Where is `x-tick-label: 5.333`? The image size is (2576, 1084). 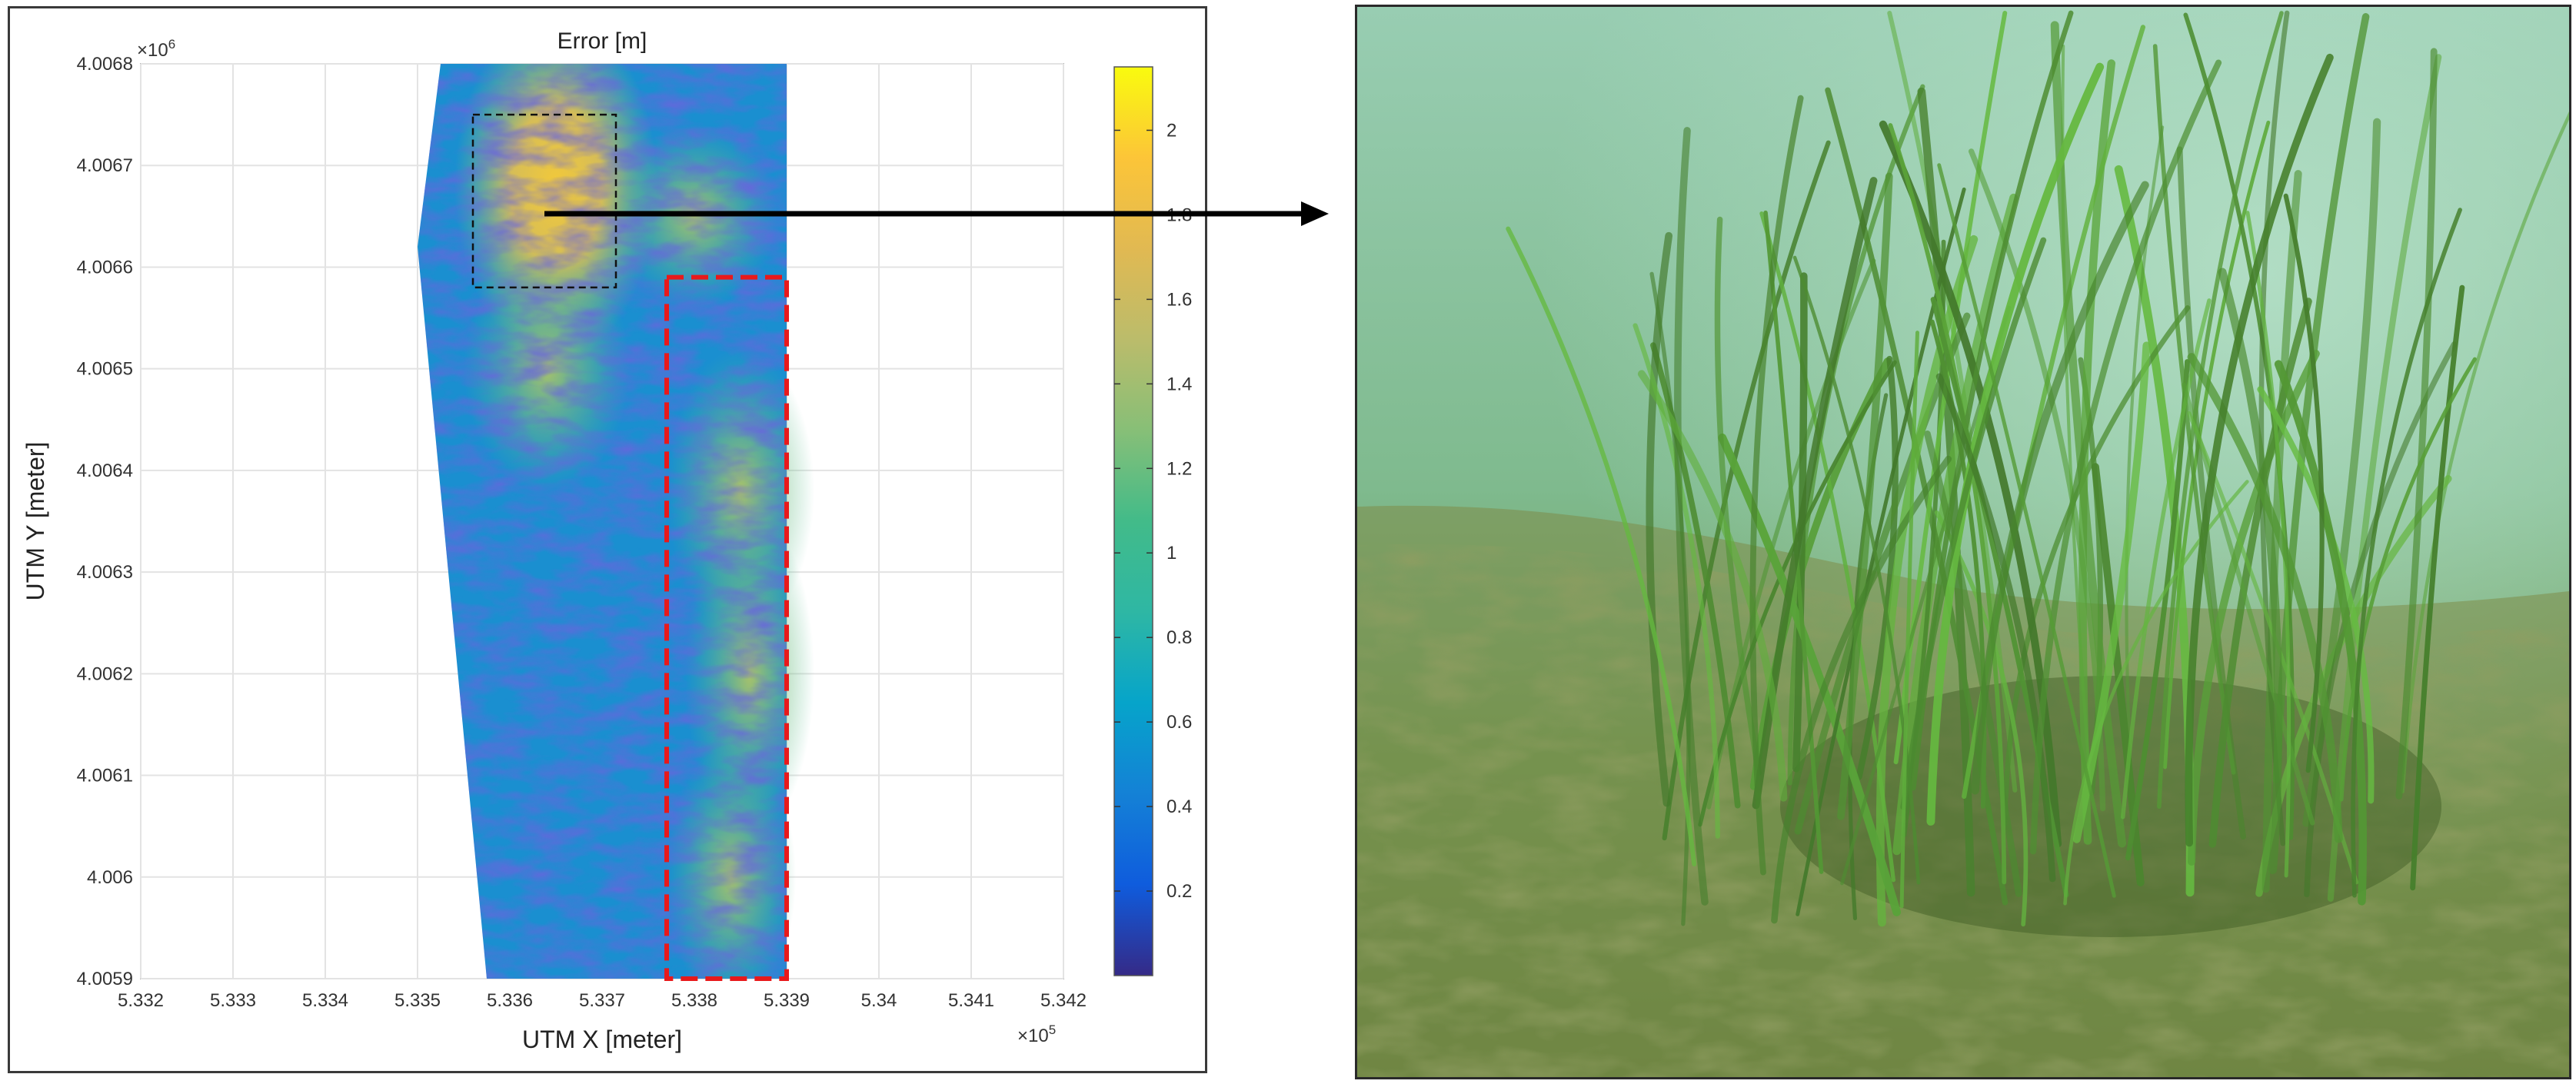
x-tick-label: 5.333 is located at coordinates (233, 1000).